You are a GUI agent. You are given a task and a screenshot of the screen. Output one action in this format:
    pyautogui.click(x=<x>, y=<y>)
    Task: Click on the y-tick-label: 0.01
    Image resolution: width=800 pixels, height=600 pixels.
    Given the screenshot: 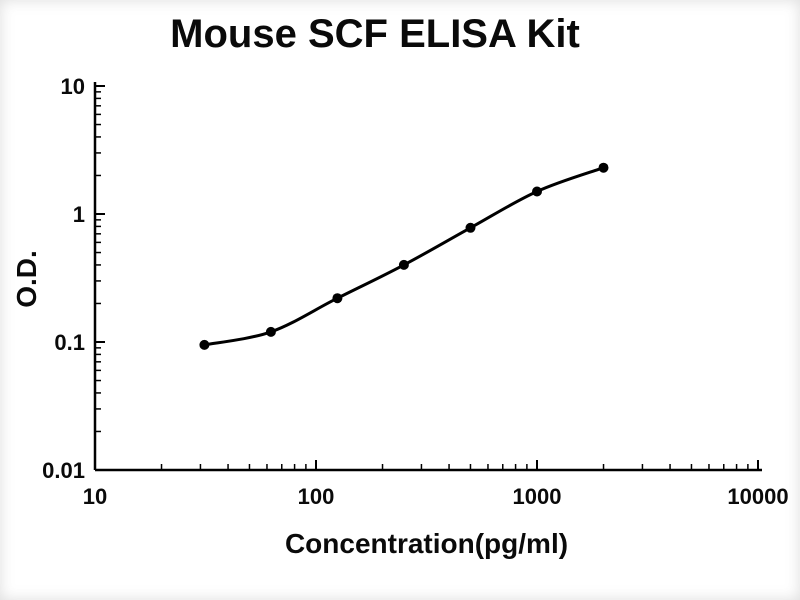 What is the action you would take?
    pyautogui.click(x=63, y=470)
    